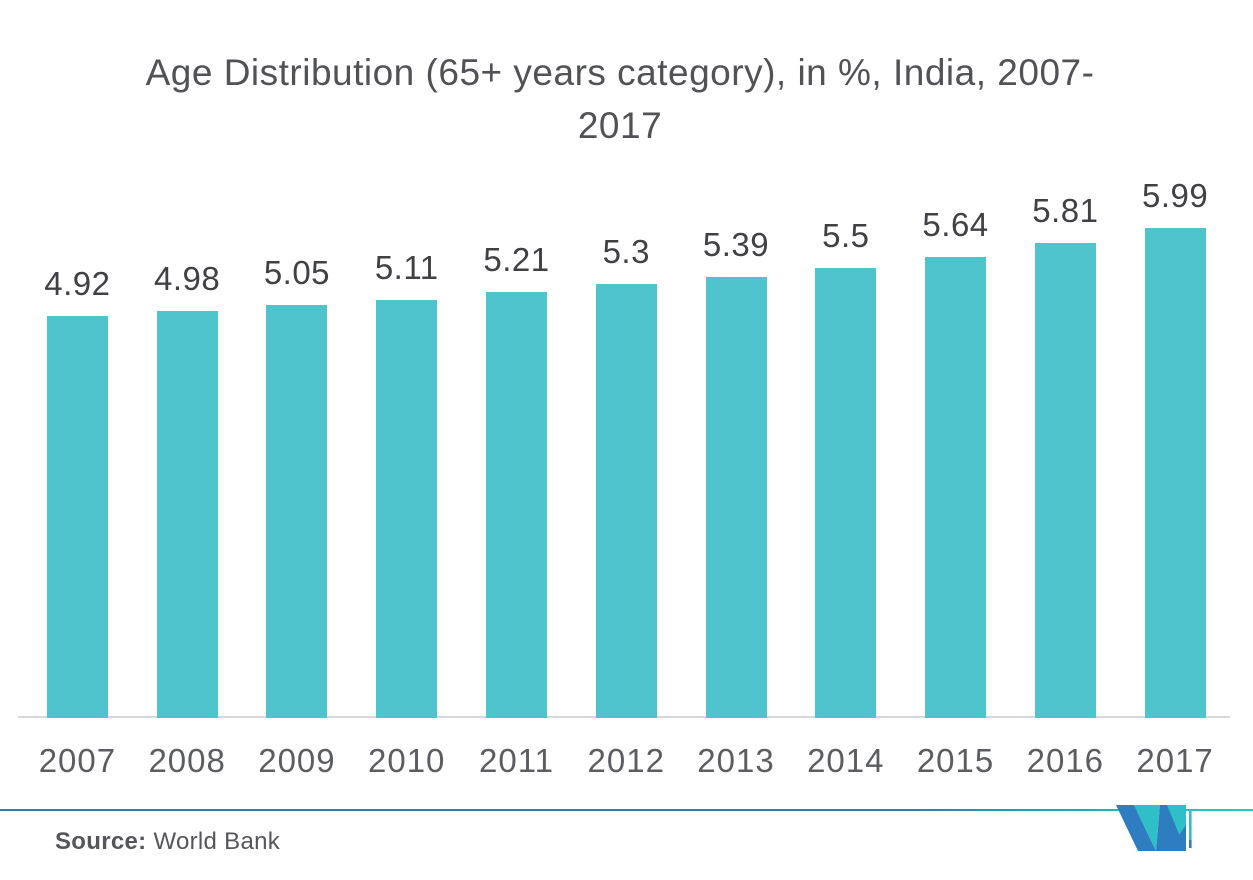  Describe the element at coordinates (297, 272) in the screenshot. I see `bar-value-label: 5.05` at that location.